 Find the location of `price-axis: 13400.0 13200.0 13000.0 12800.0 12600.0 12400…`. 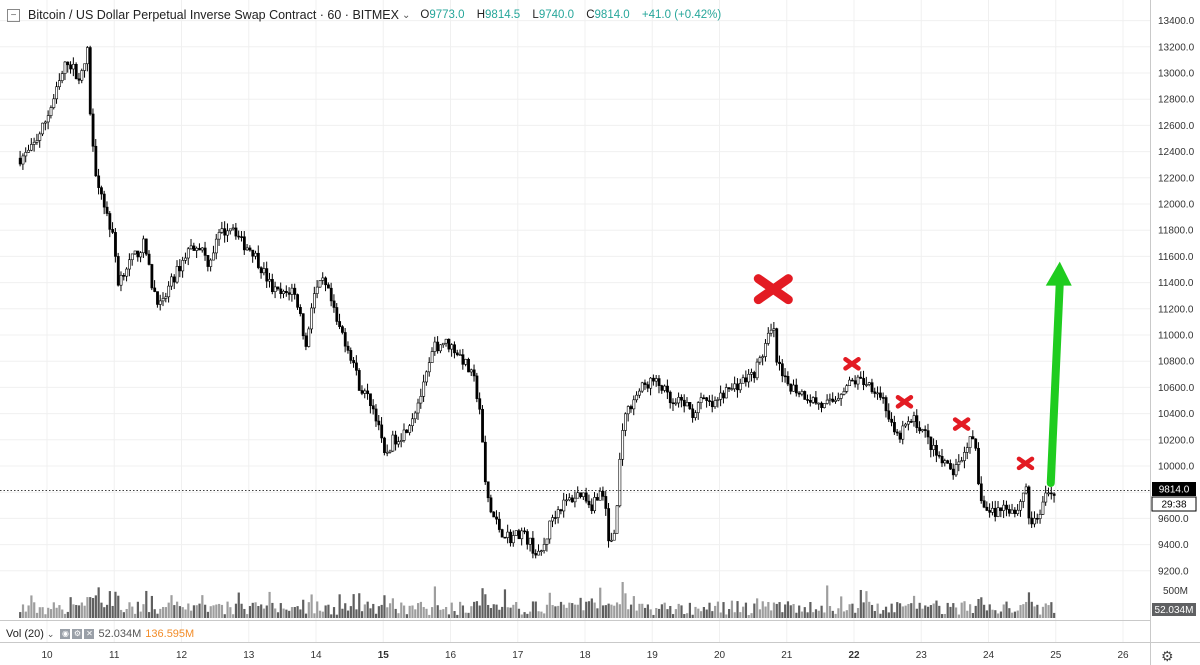

price-axis: 13400.0 13200.0 13000.0 12800.0 12600.0 12400… is located at coordinates (1176, 306).